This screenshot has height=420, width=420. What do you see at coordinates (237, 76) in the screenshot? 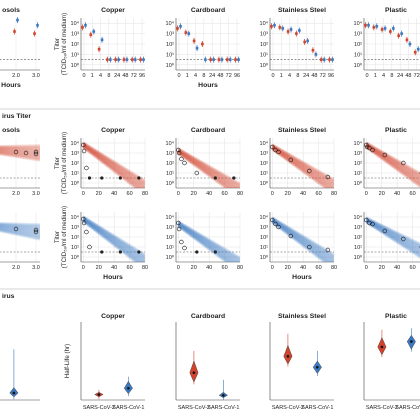
I see `x-tick-label: 96` at bounding box center [237, 76].